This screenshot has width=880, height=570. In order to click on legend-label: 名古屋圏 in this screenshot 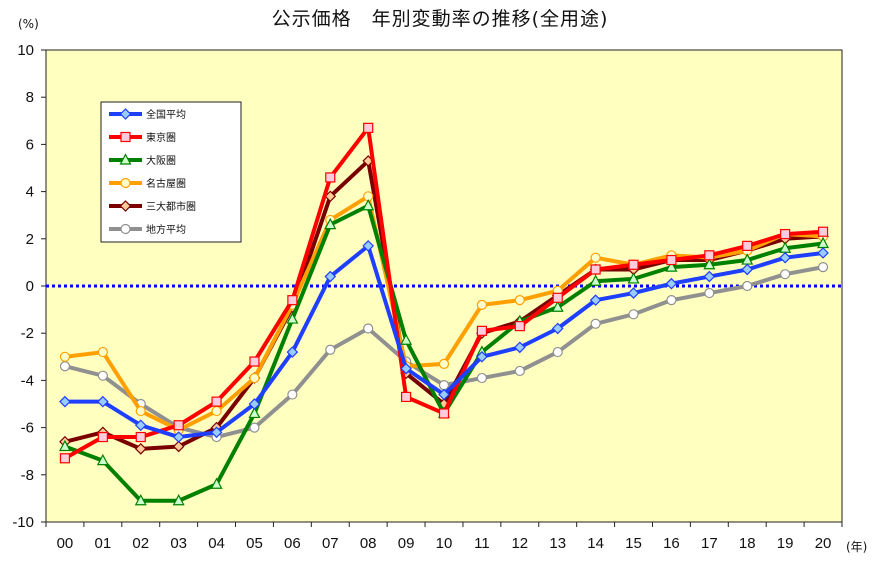, I will do `click(166, 183)`.